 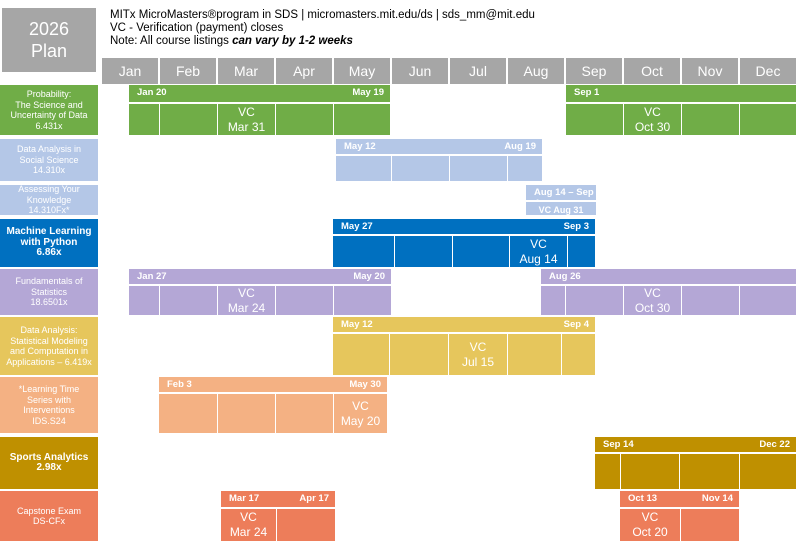 I want to click on month-jul: Jul, so click(x=478, y=71).